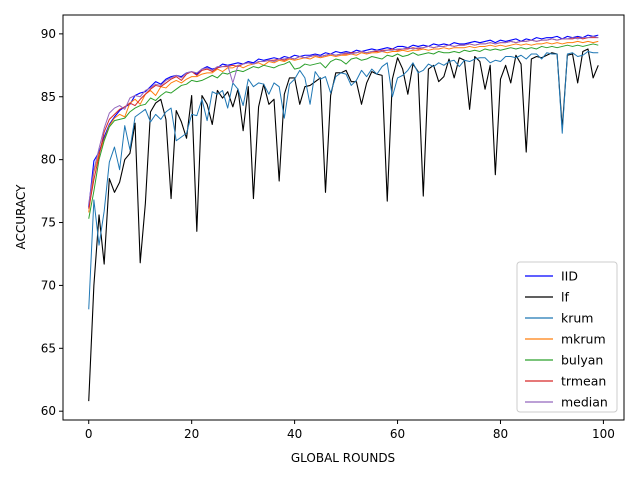 Image resolution: width=640 pixels, height=480 pixels. I want to click on x-tick-label: 0, so click(89, 434).